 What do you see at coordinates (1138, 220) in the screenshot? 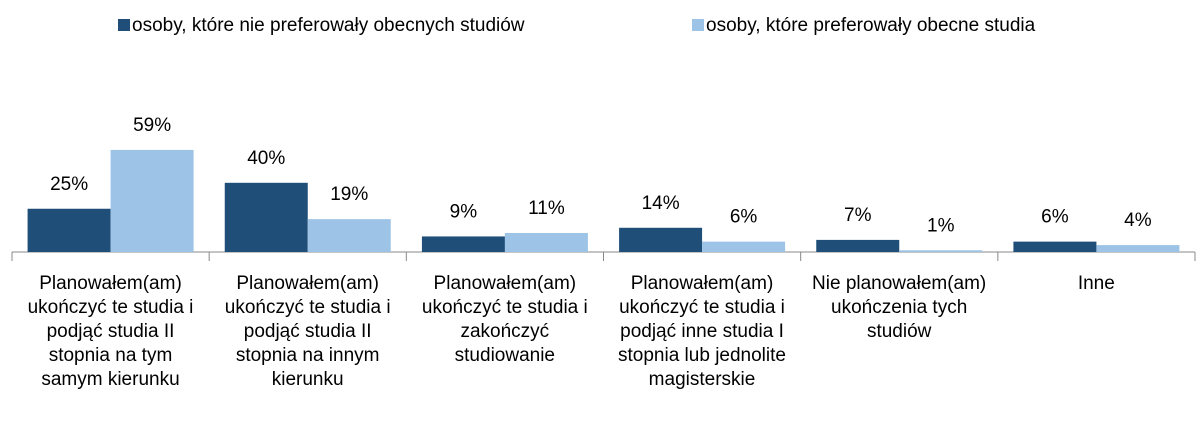
I see `data-label: 4%` at bounding box center [1138, 220].